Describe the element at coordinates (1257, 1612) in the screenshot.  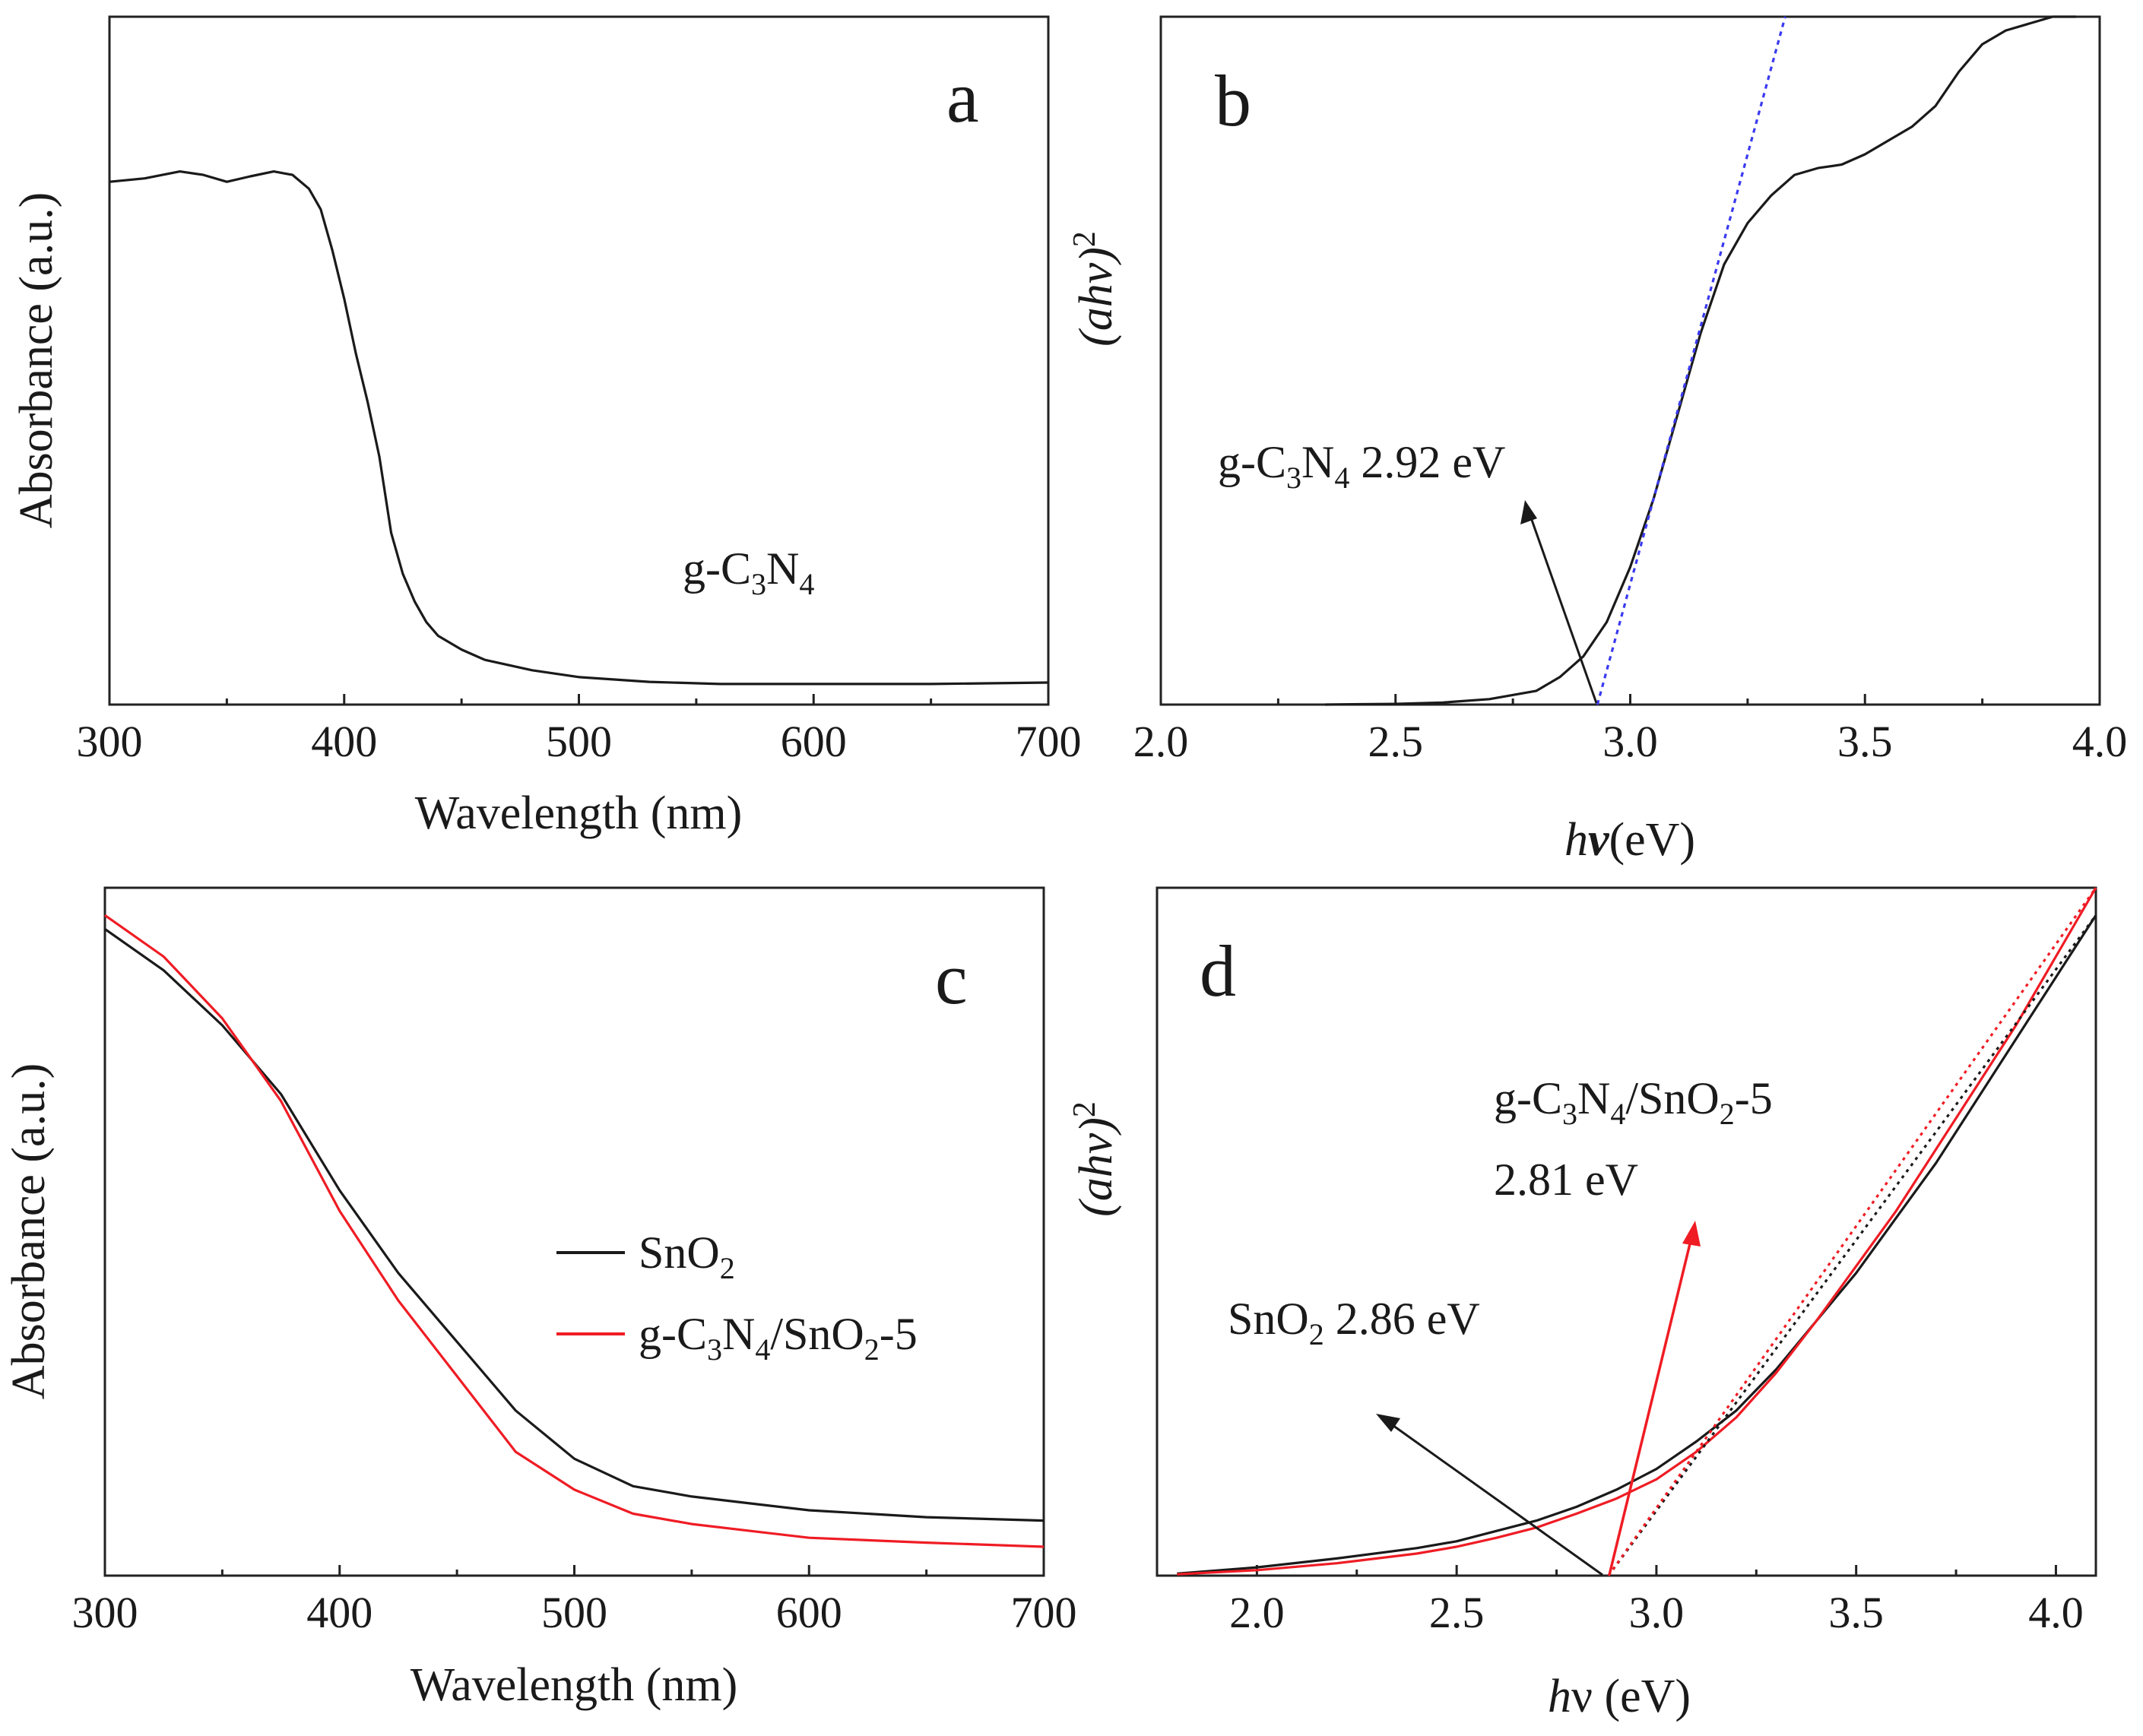
I see `x-tick-label-d-0: 2.0` at that location.